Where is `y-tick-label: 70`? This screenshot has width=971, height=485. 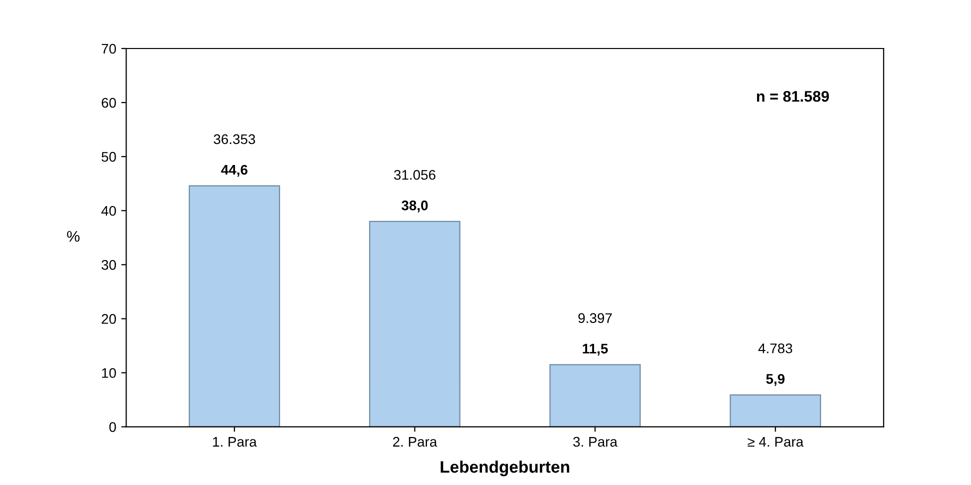 y-tick-label: 70 is located at coordinates (109, 49).